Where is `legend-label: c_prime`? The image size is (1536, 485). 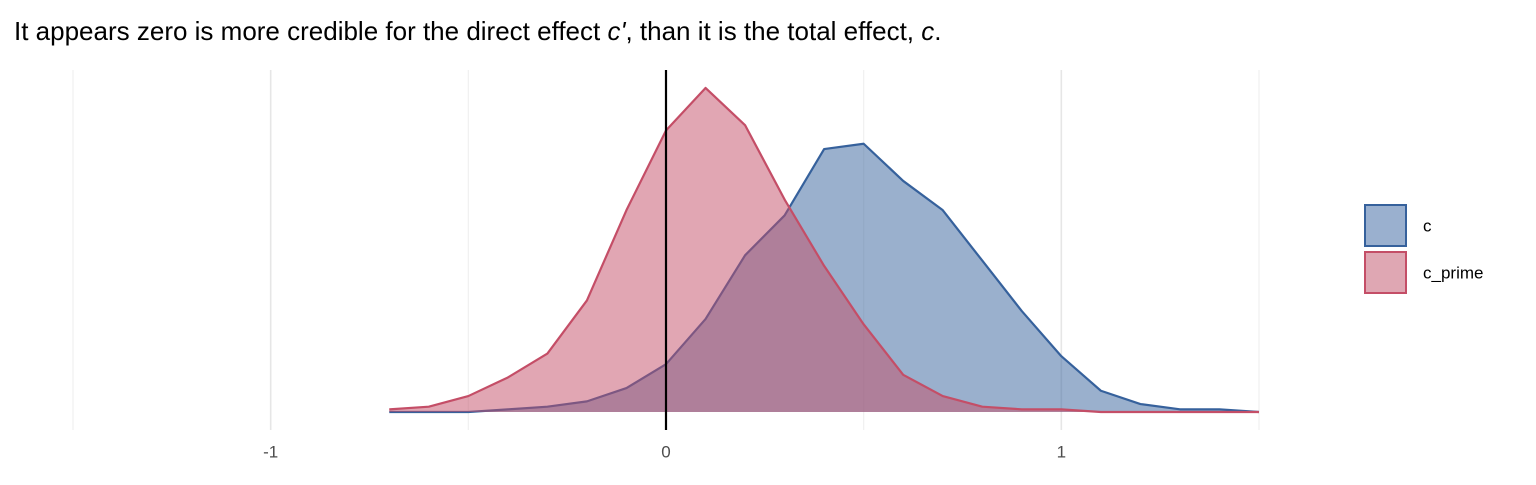 legend-label: c_prime is located at coordinates (1453, 272).